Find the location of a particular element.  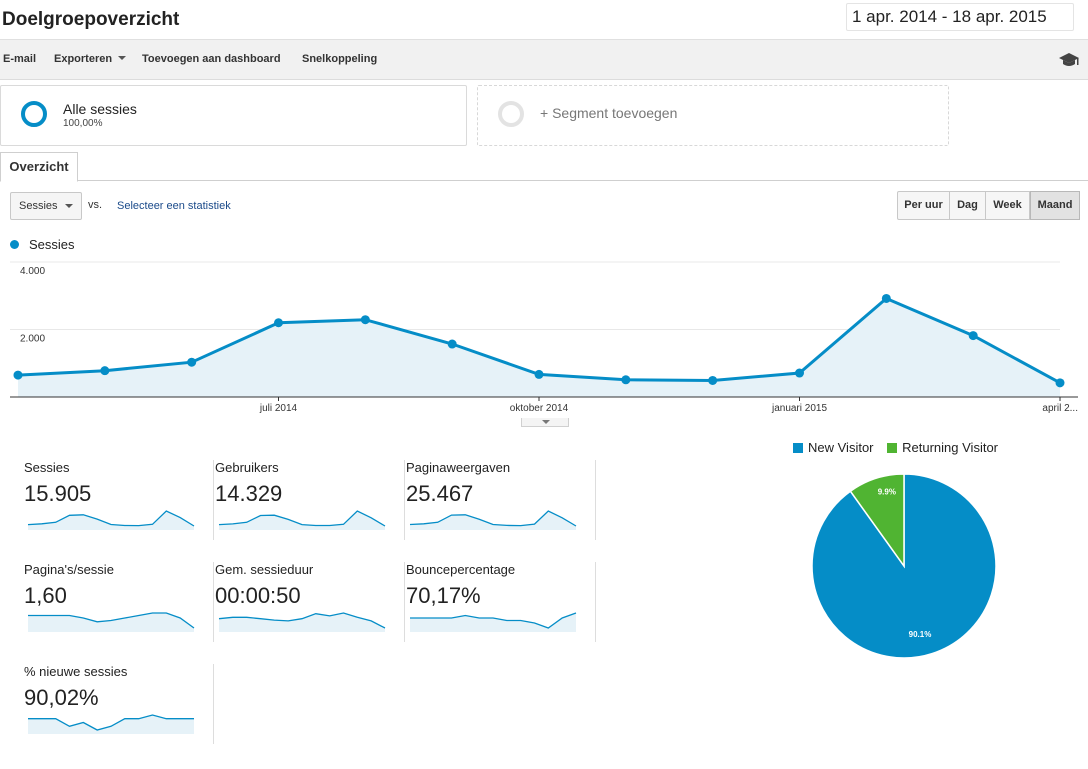

shortcut-button: Snelkoppeling is located at coordinates (340, 59).